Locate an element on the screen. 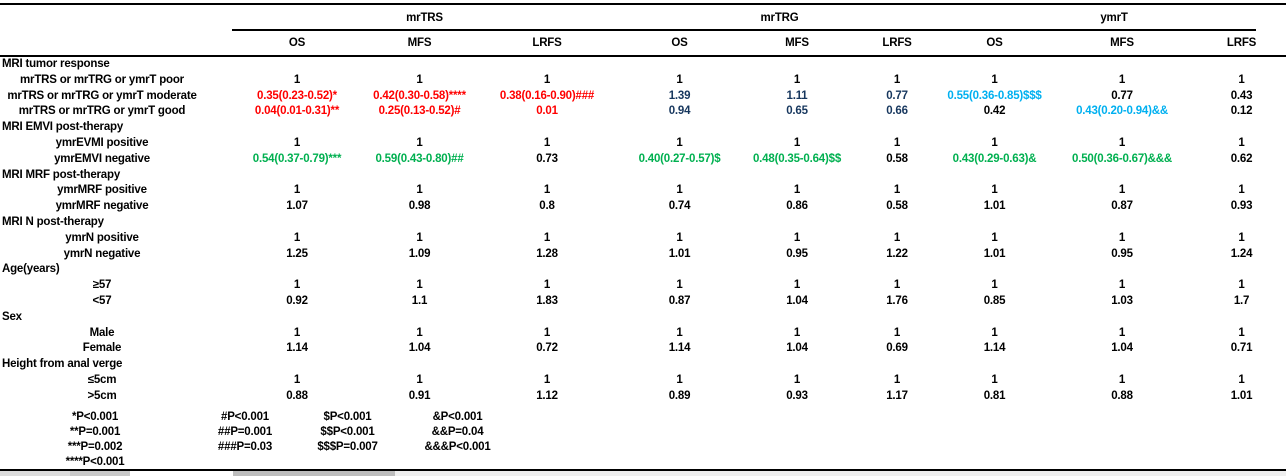  cell-value: 1.07 is located at coordinates (297, 206).